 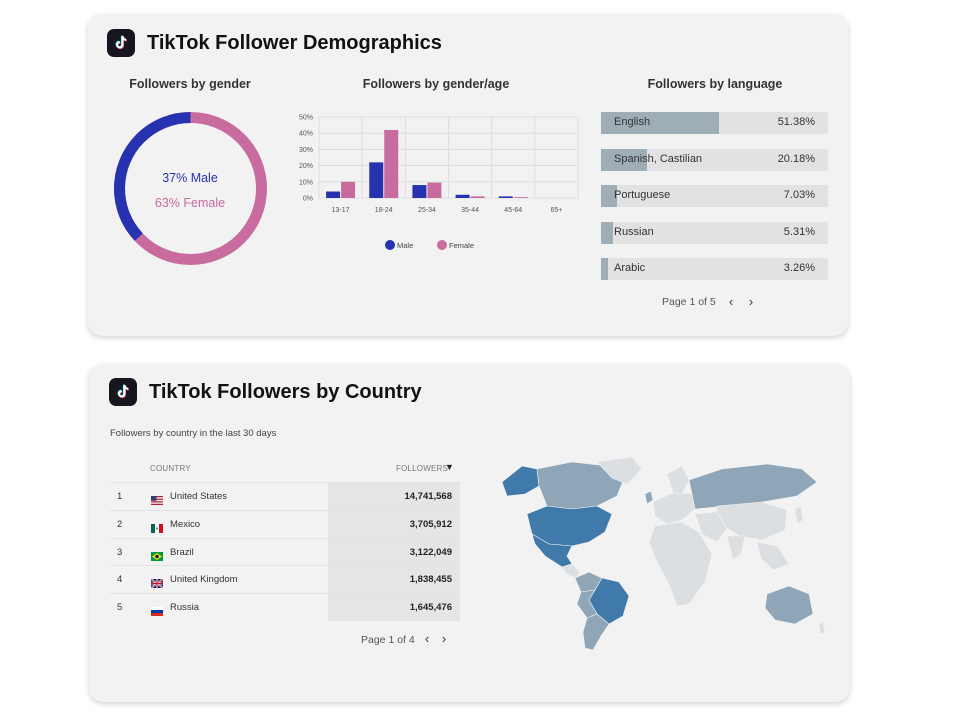 What do you see at coordinates (388, 640) in the screenshot?
I see `country-pager: Page 1 of 4` at bounding box center [388, 640].